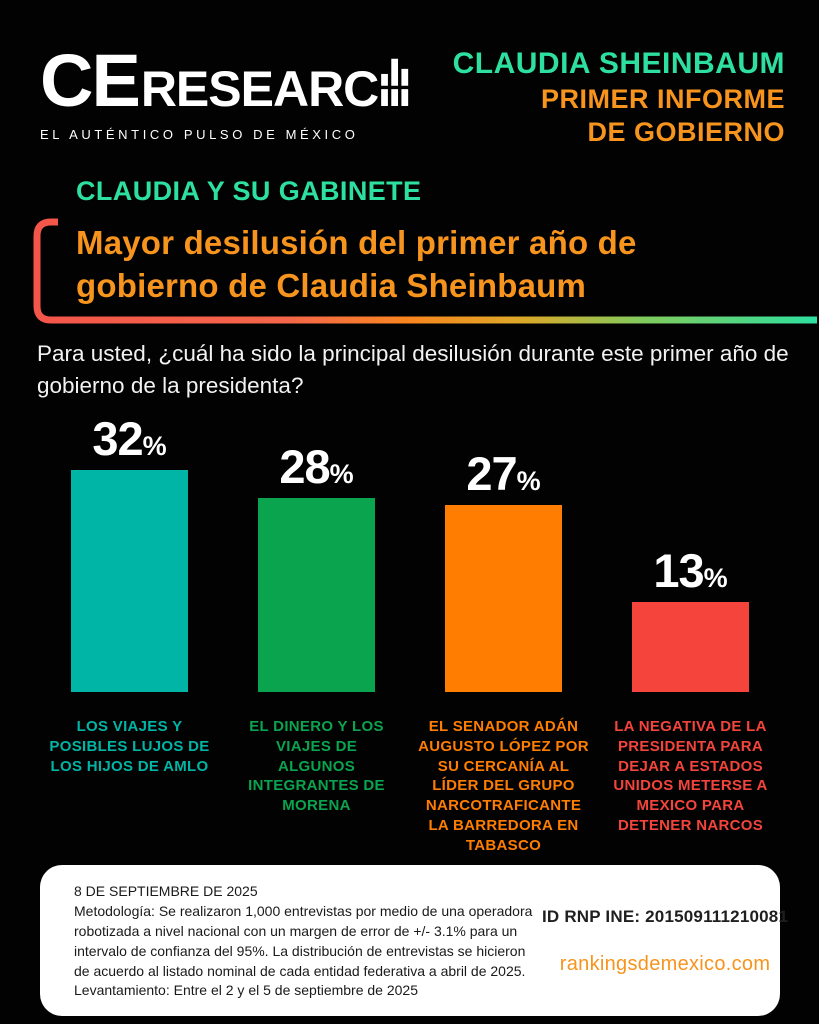  I want to click on logo-research-text: RESEARC, so click(259, 89).